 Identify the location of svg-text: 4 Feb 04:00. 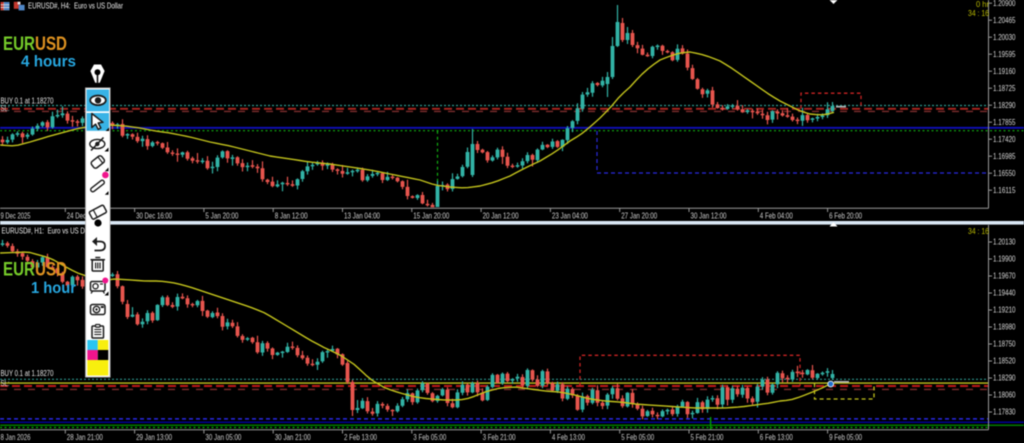
(776, 216).